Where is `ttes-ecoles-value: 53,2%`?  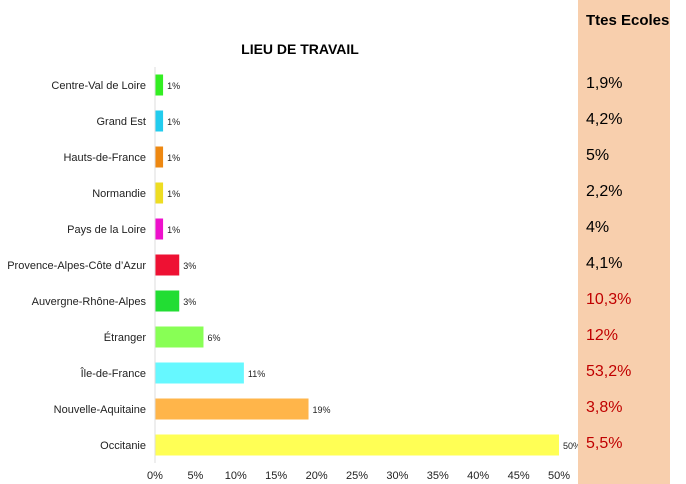
ttes-ecoles-value: 53,2% is located at coordinates (609, 371).